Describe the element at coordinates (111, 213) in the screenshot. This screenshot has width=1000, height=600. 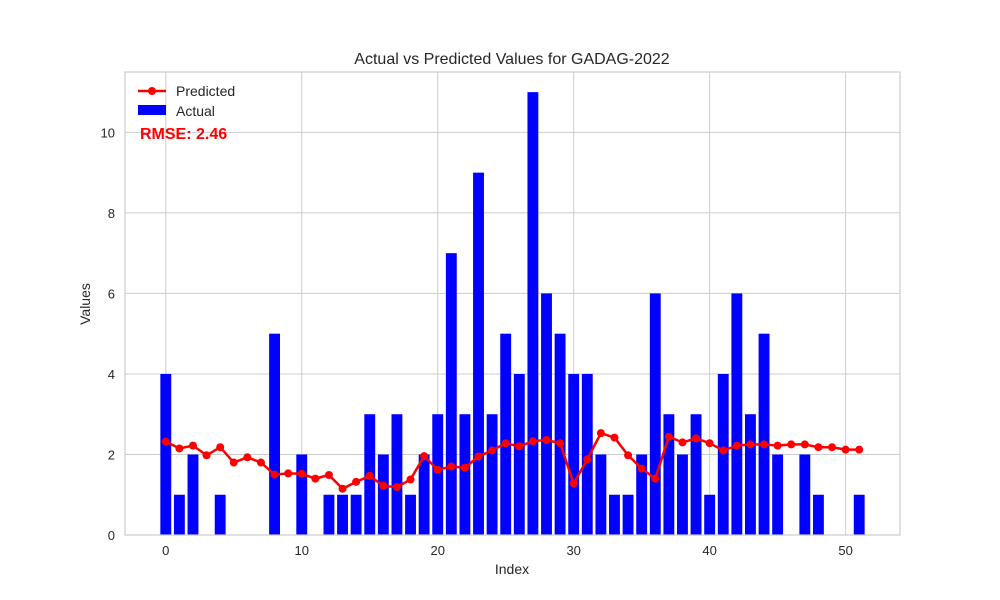
I see `y-tick-label: 8` at that location.